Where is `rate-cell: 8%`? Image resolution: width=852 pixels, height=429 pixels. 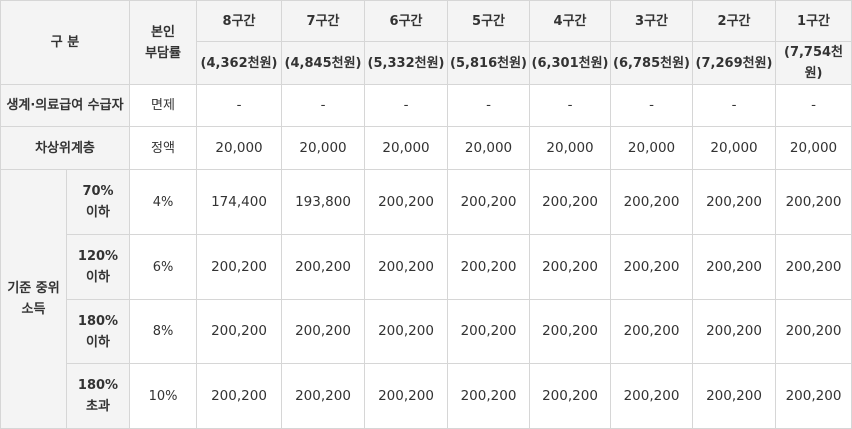
rate-cell: 8% is located at coordinates (163, 331).